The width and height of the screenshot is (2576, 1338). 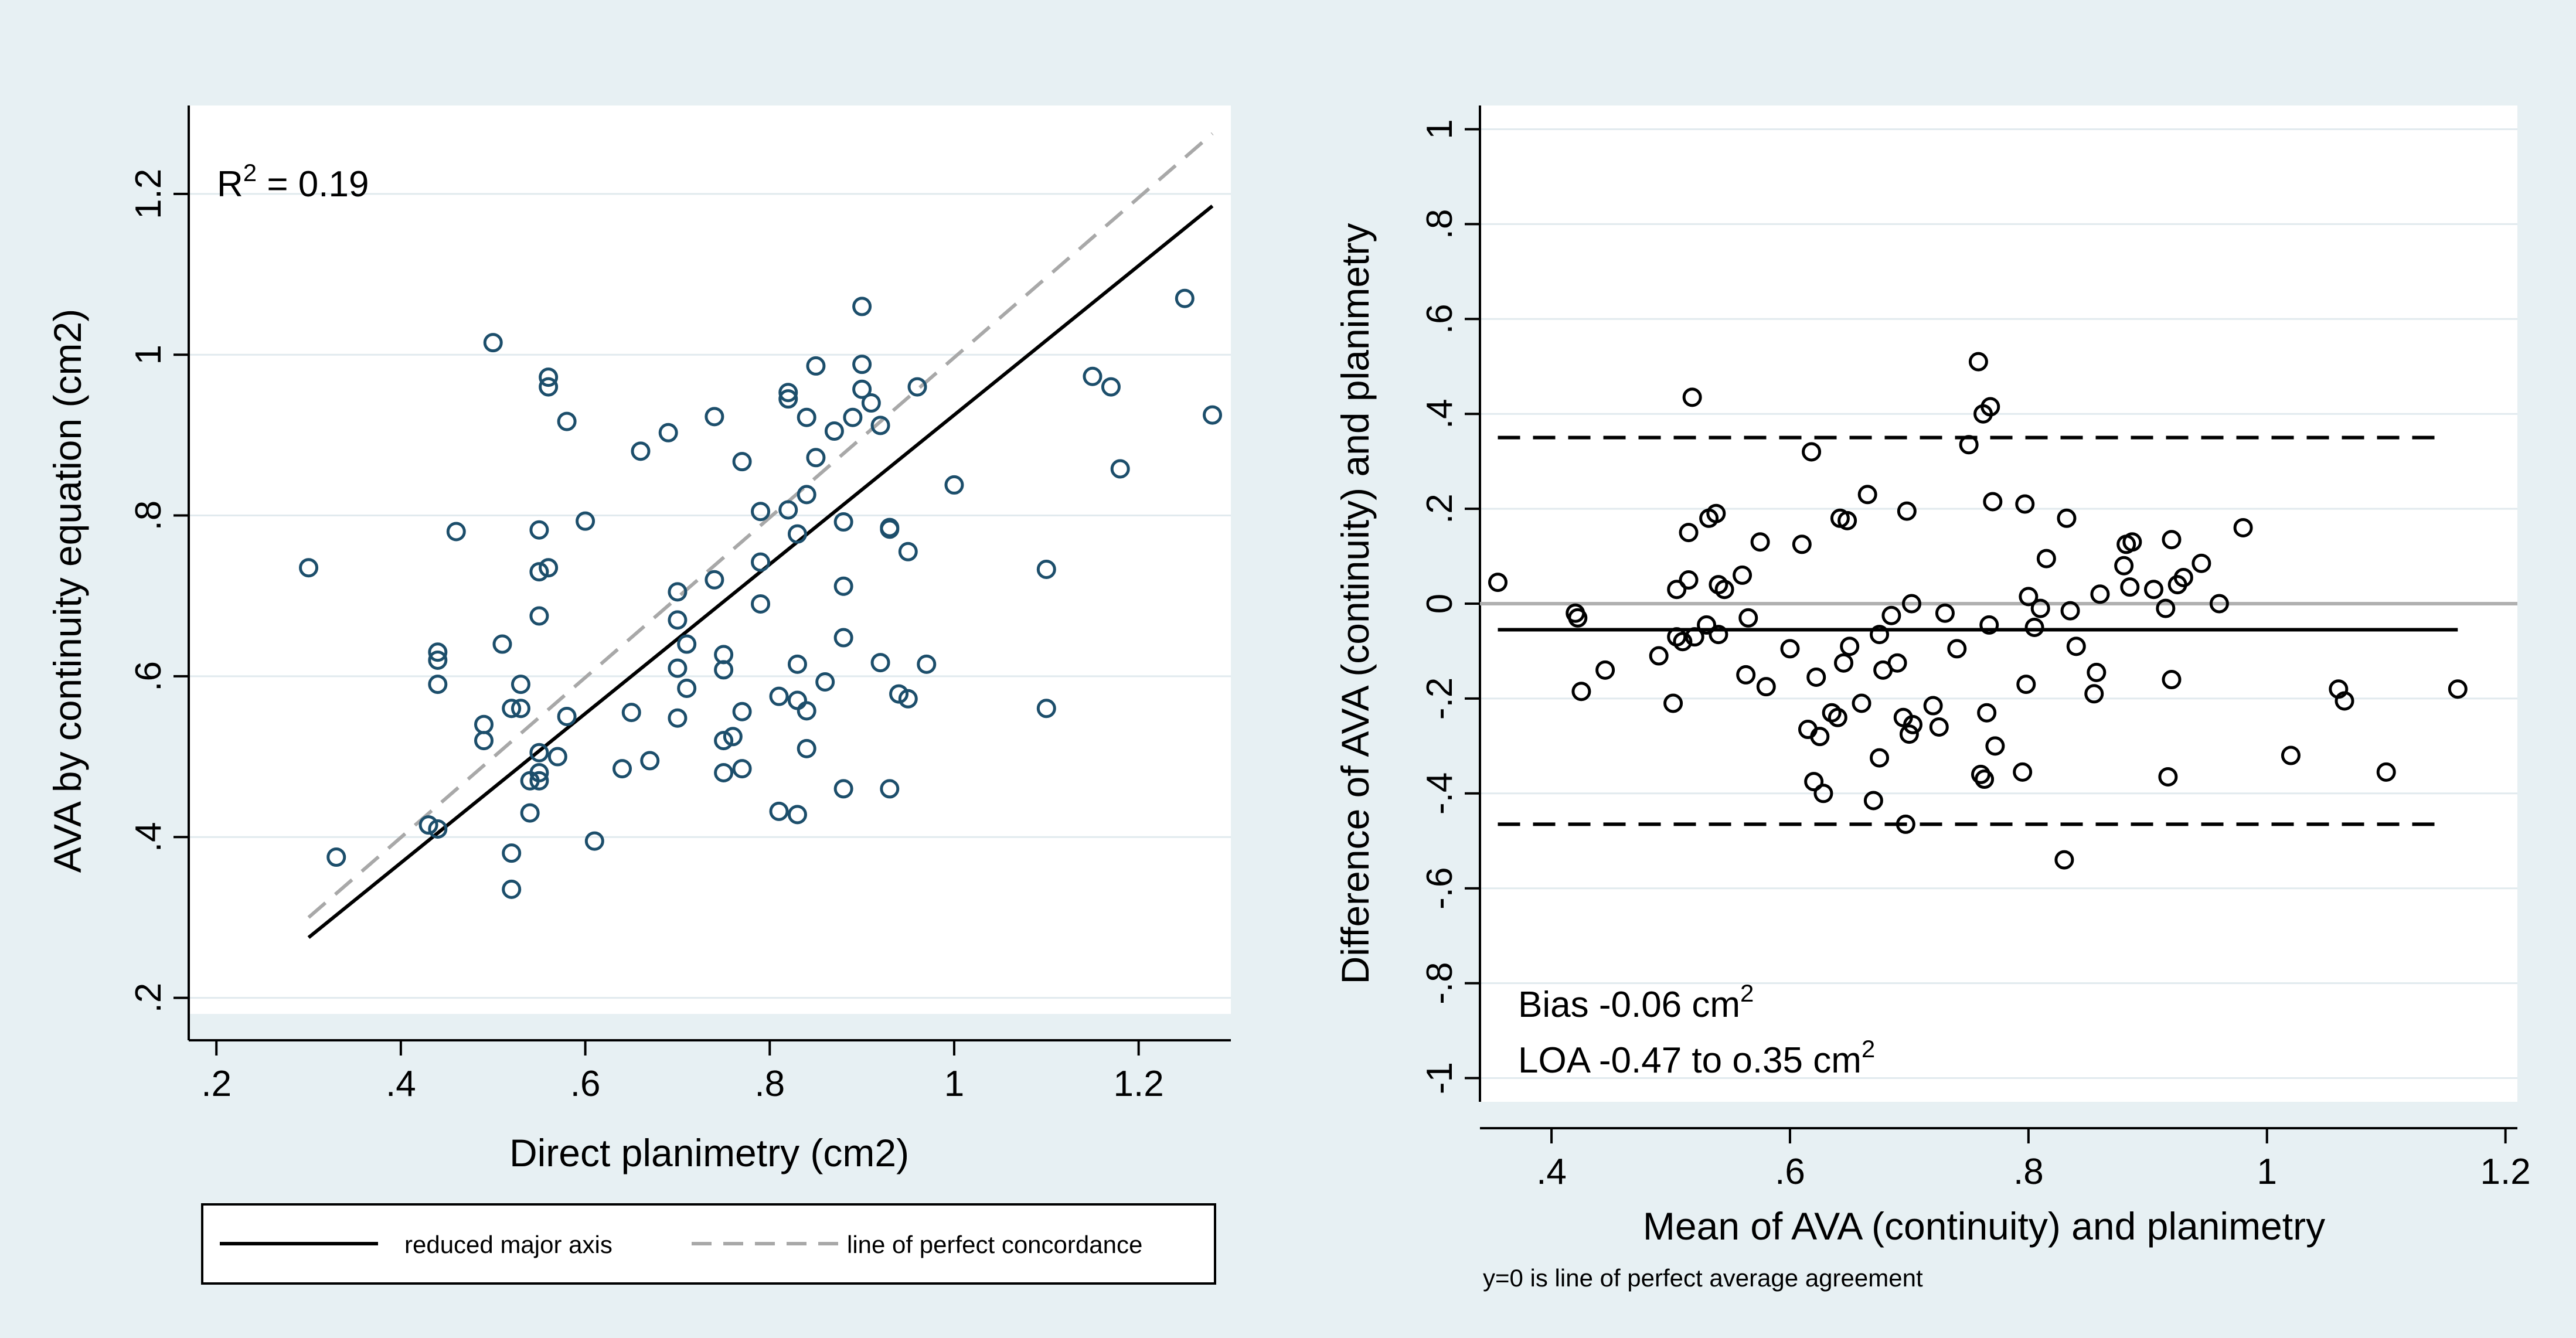 I want to click on y-tick-label: 1, so click(x=1440, y=129).